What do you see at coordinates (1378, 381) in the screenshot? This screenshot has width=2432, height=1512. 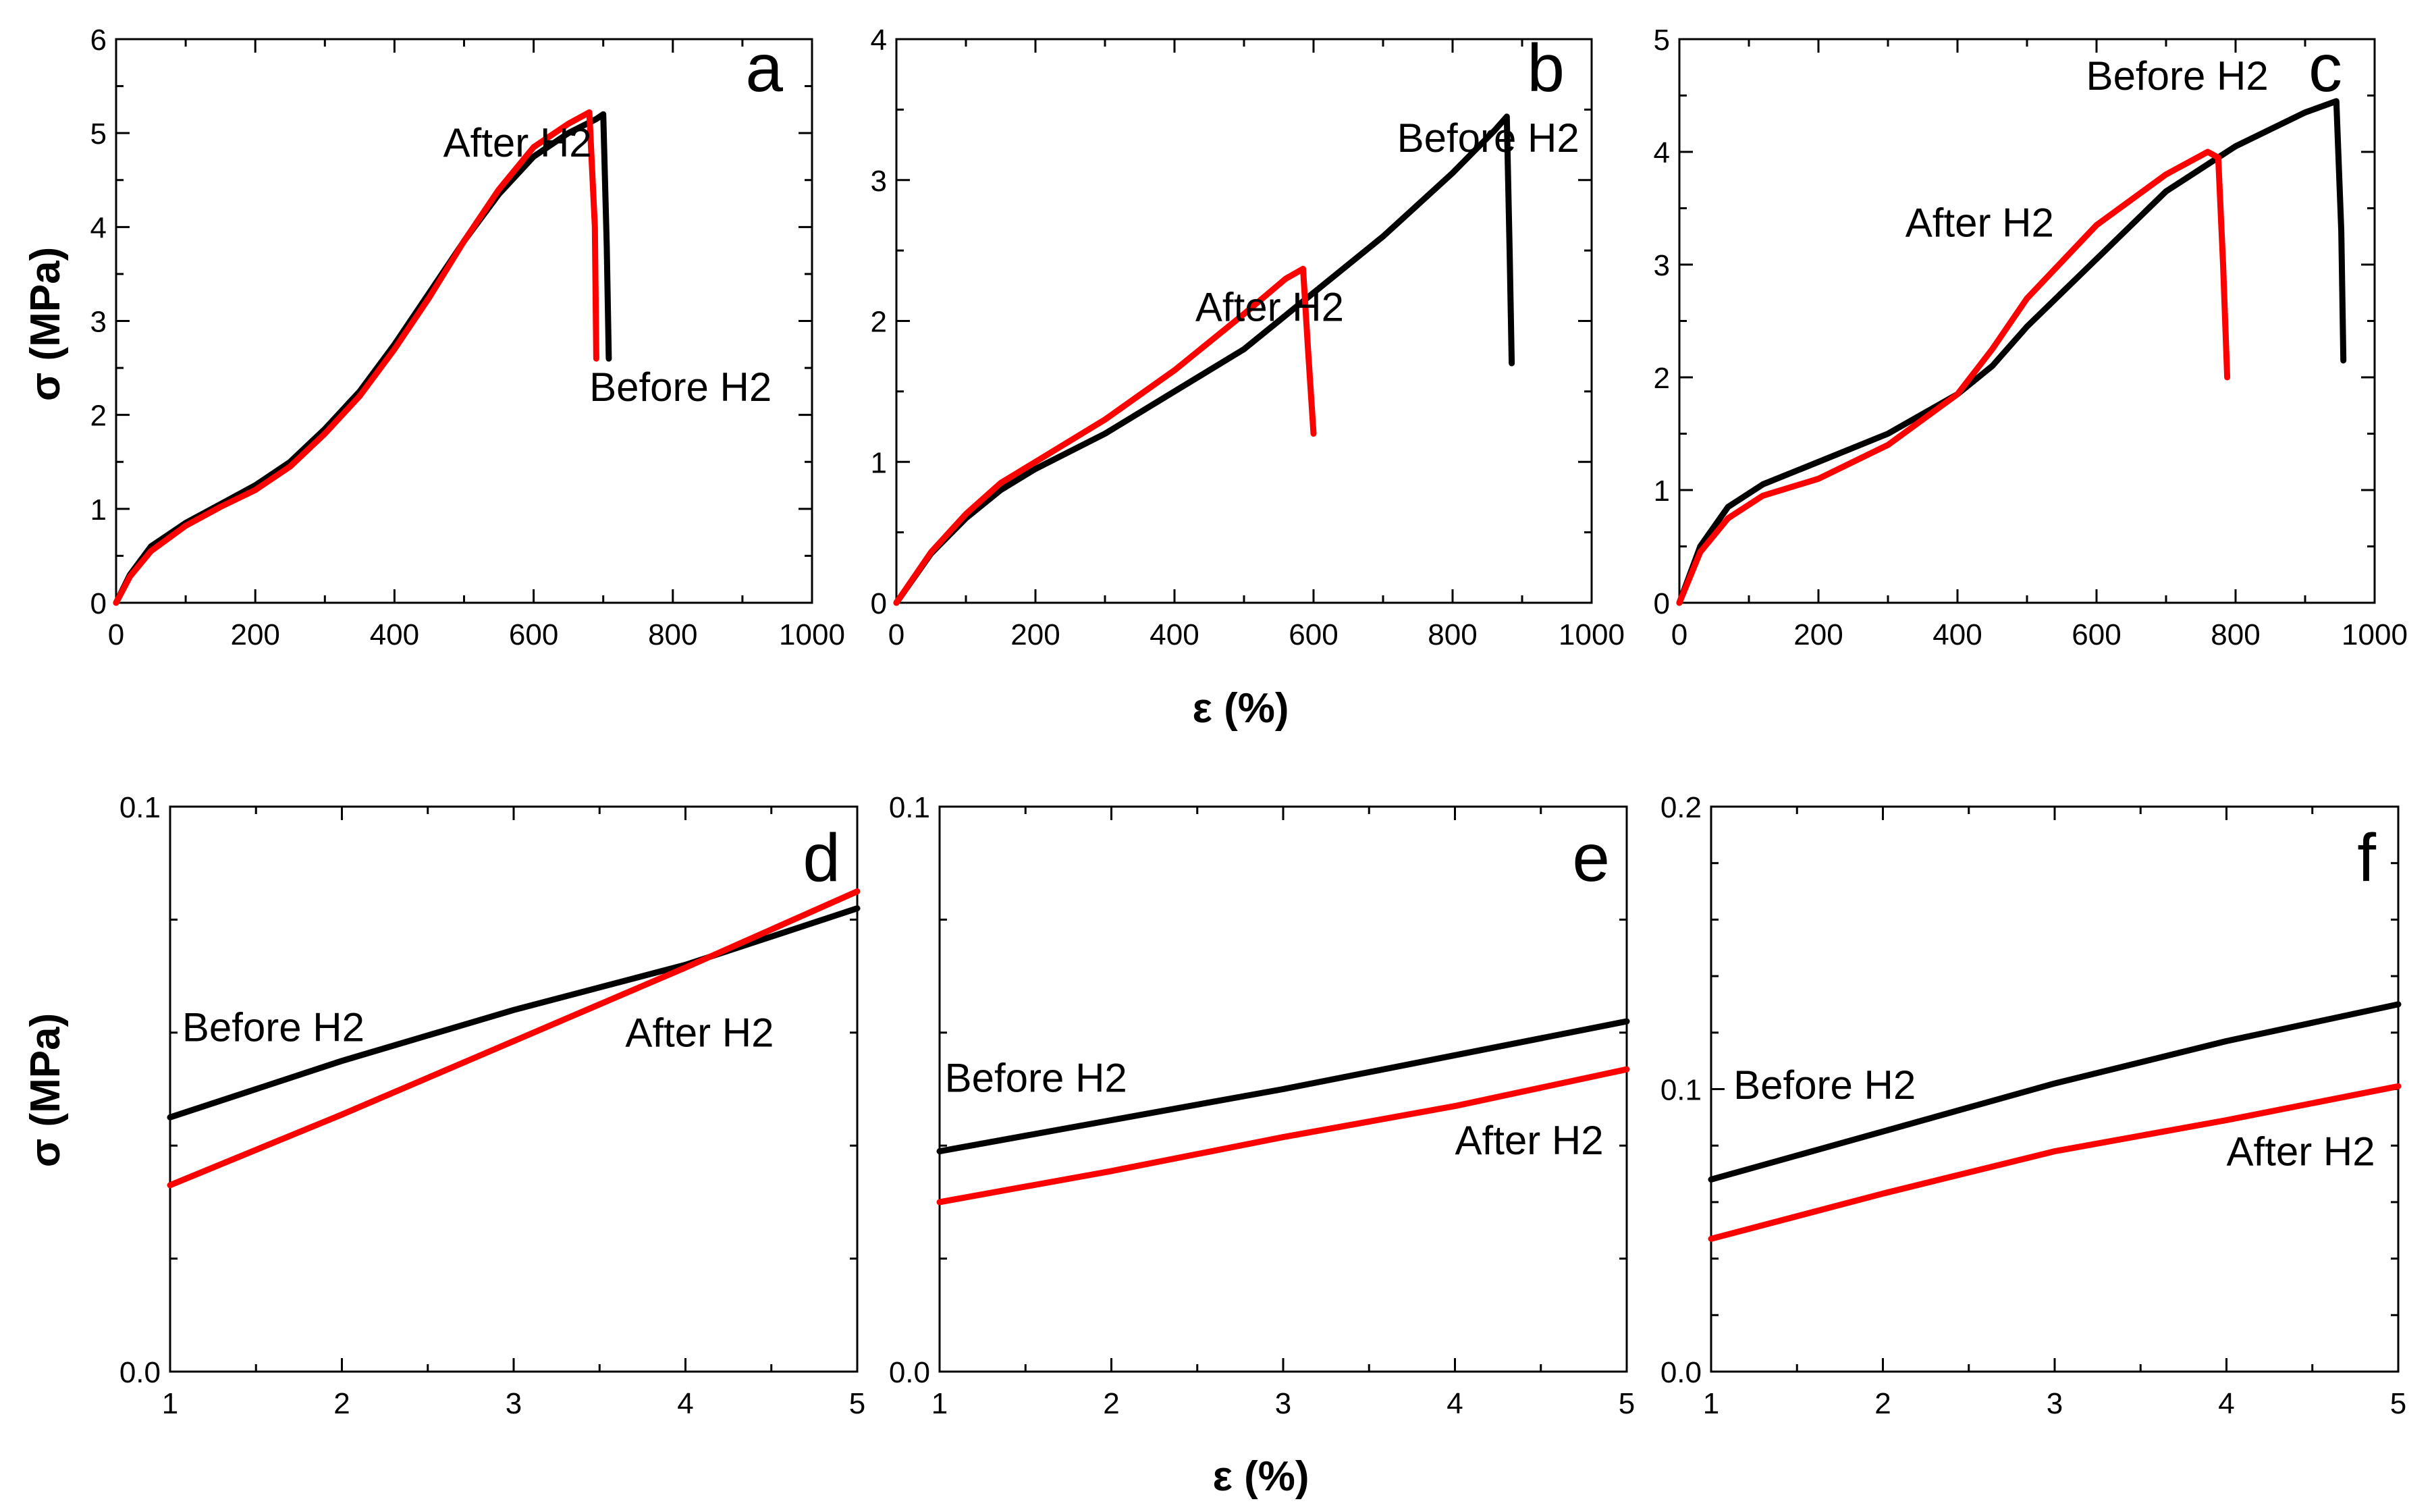 I see `panel-b: b ε (%)` at bounding box center [1378, 381].